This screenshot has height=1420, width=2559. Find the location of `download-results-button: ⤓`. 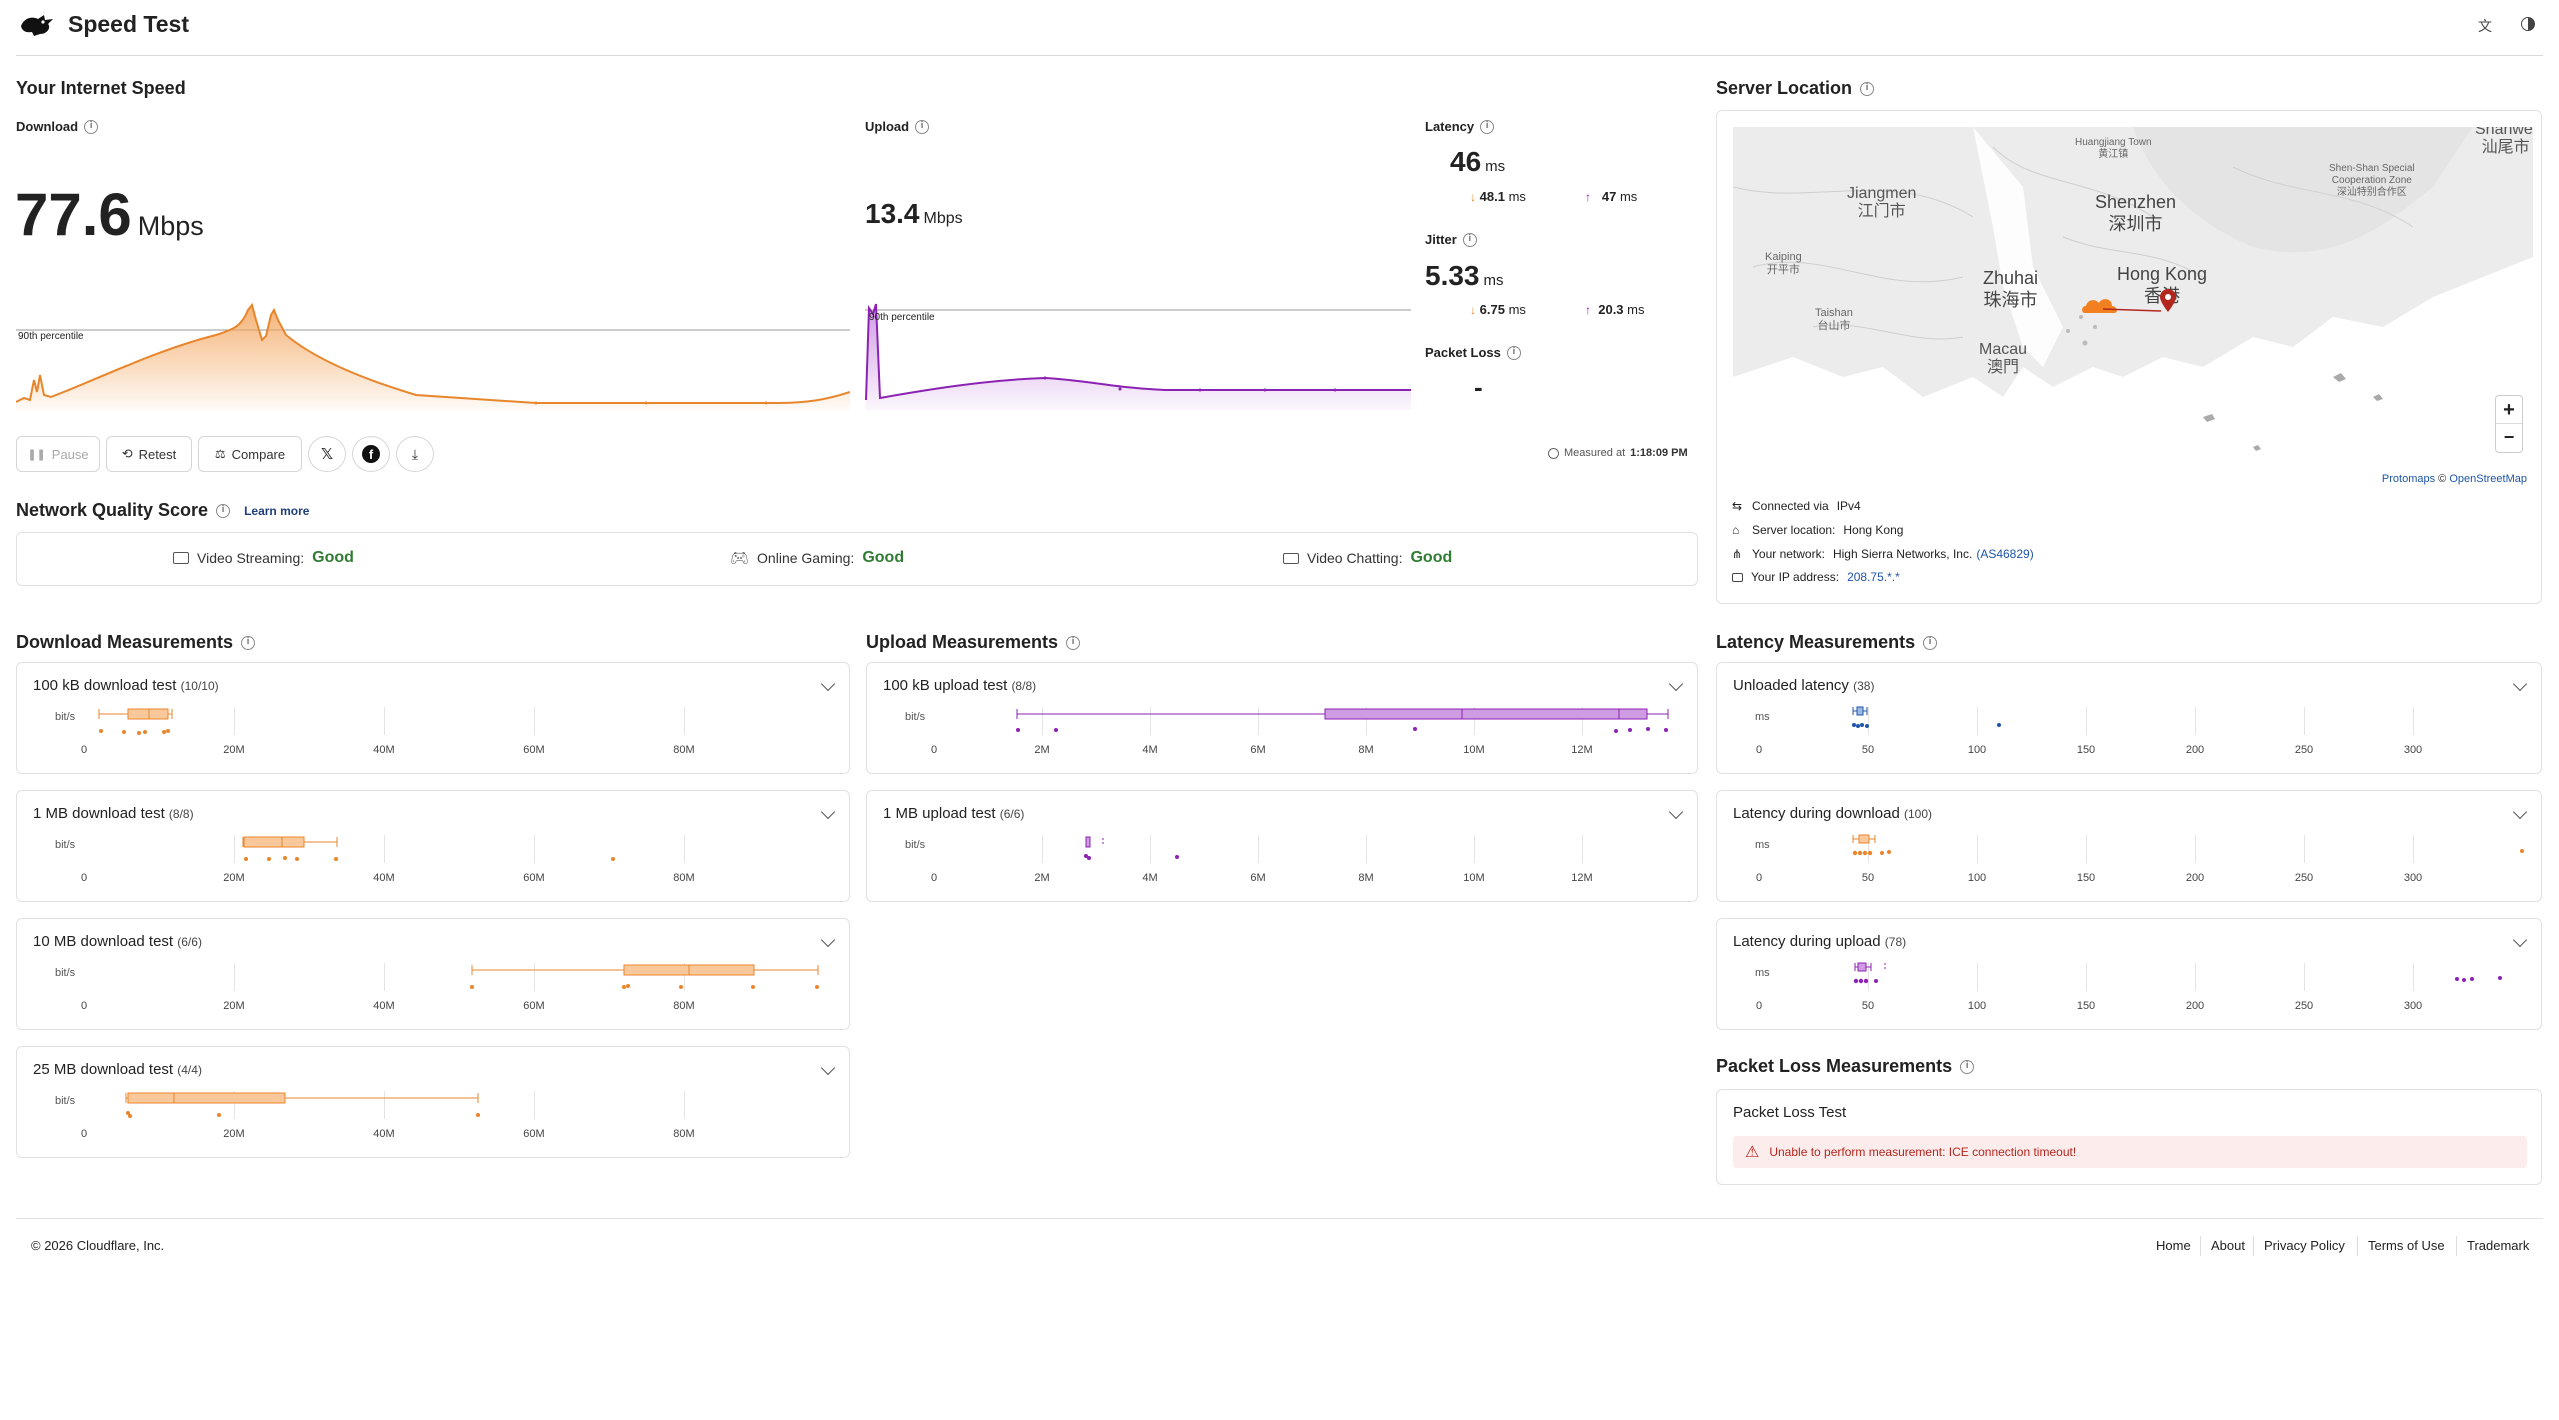

download-results-button: ⤓ is located at coordinates (415, 454).